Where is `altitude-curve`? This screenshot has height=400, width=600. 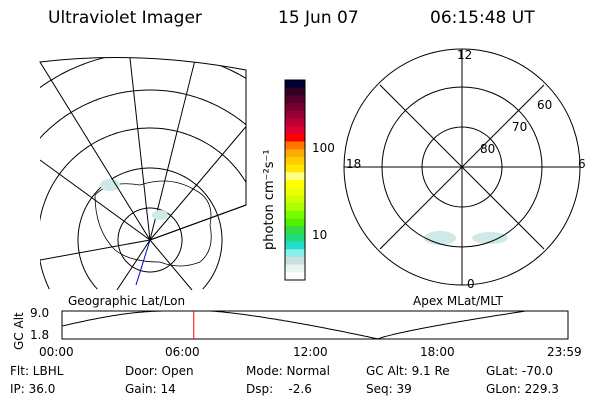
altitude-curve is located at coordinates (314, 325).